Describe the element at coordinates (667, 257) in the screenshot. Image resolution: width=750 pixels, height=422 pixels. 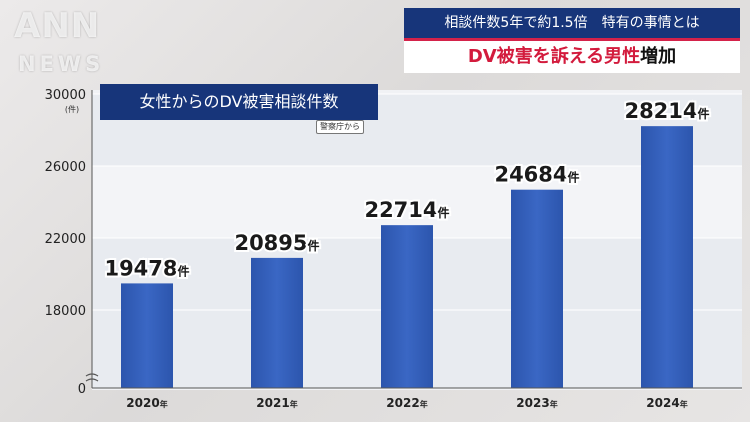
I see `bar-2024` at that location.